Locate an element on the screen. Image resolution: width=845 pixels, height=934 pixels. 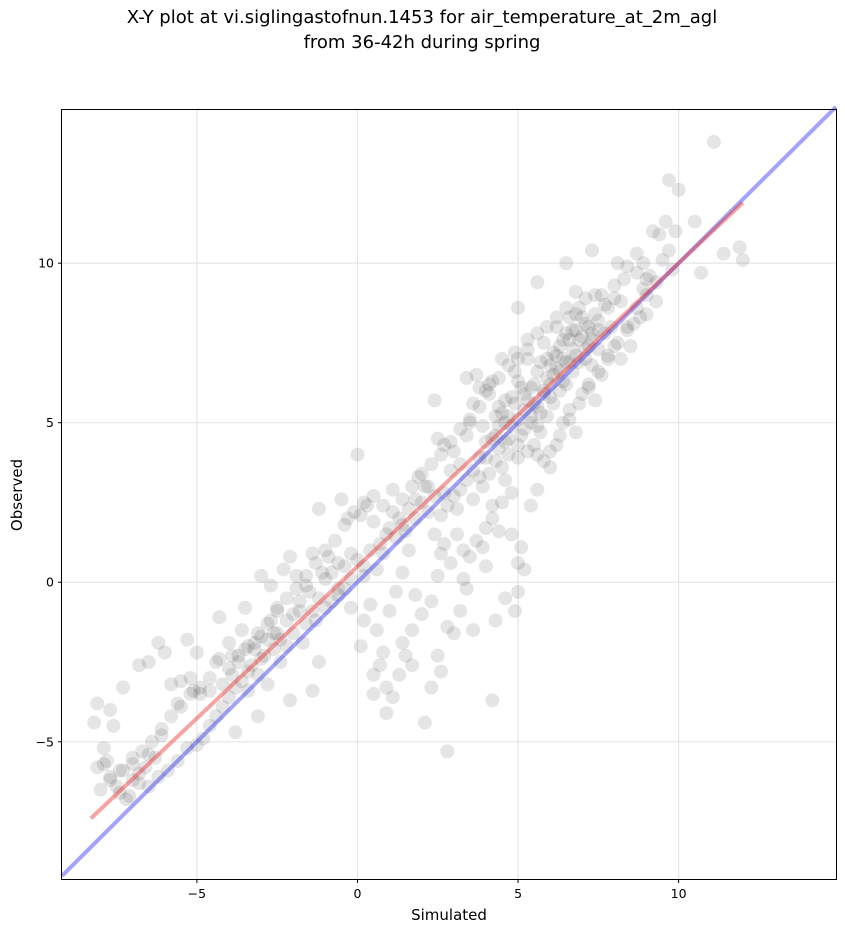
y-axis-label: Observed is located at coordinates (17, 495).